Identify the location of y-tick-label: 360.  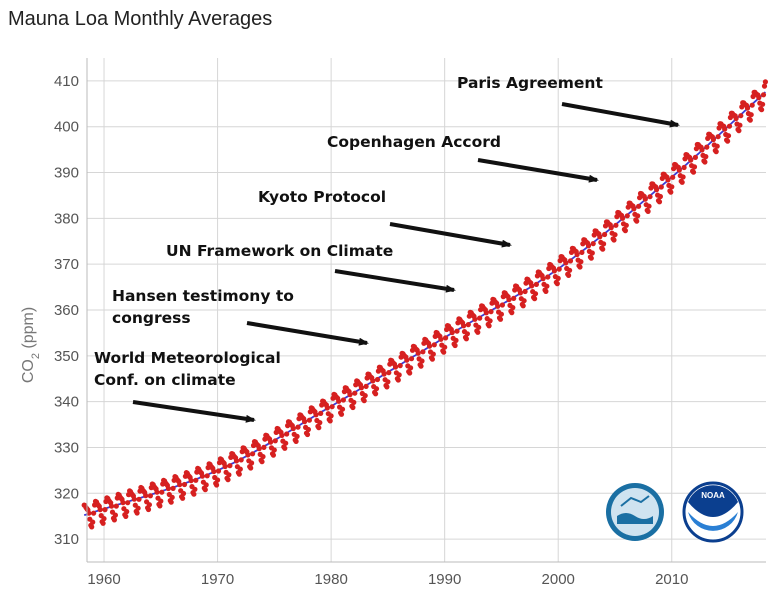
(66, 310).